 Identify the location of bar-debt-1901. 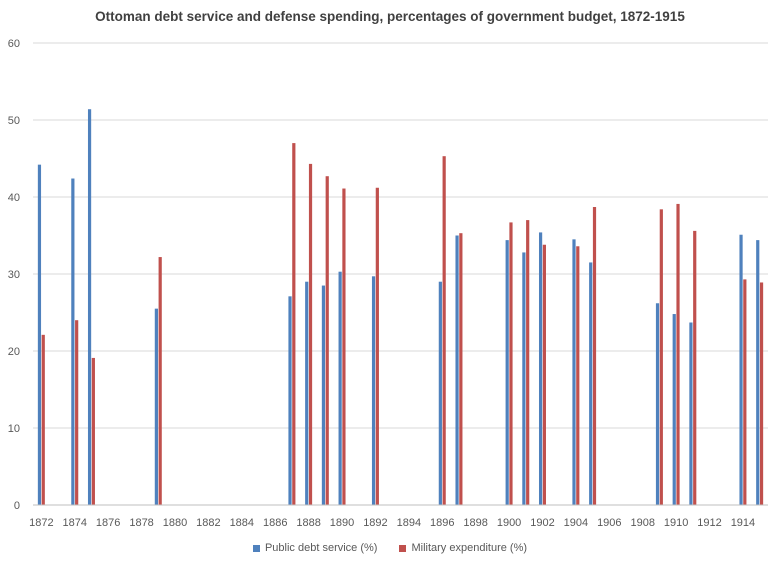
(524, 378).